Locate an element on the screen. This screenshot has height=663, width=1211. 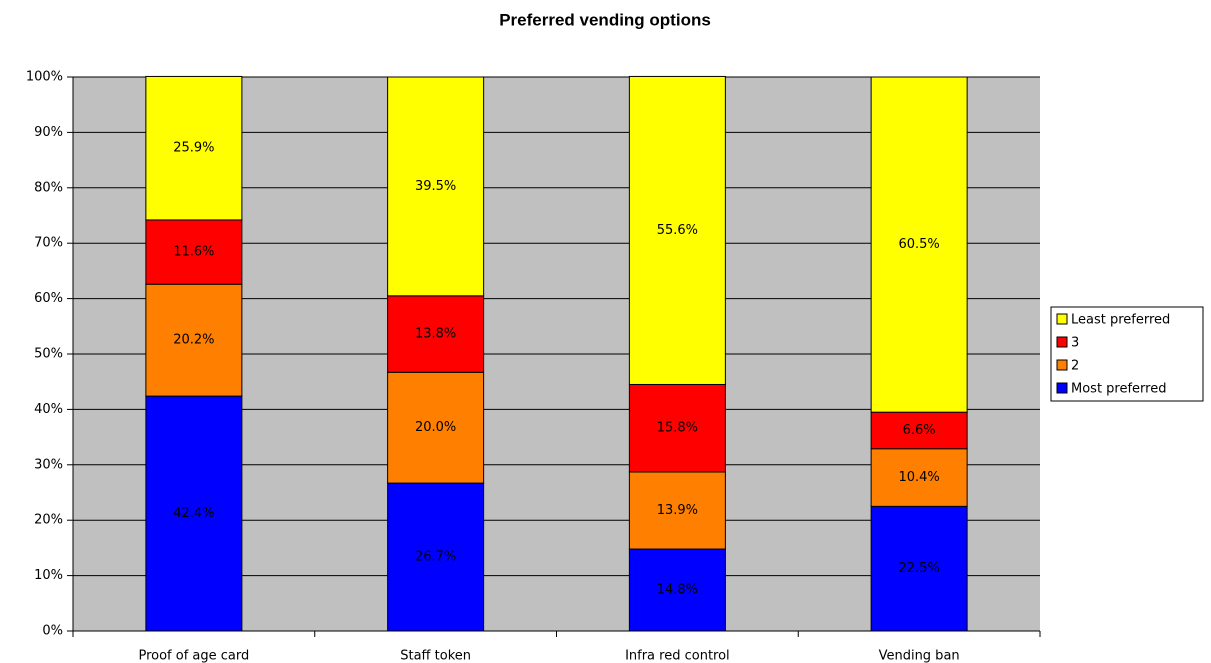
value-label: 10.4% is located at coordinates (918, 477).